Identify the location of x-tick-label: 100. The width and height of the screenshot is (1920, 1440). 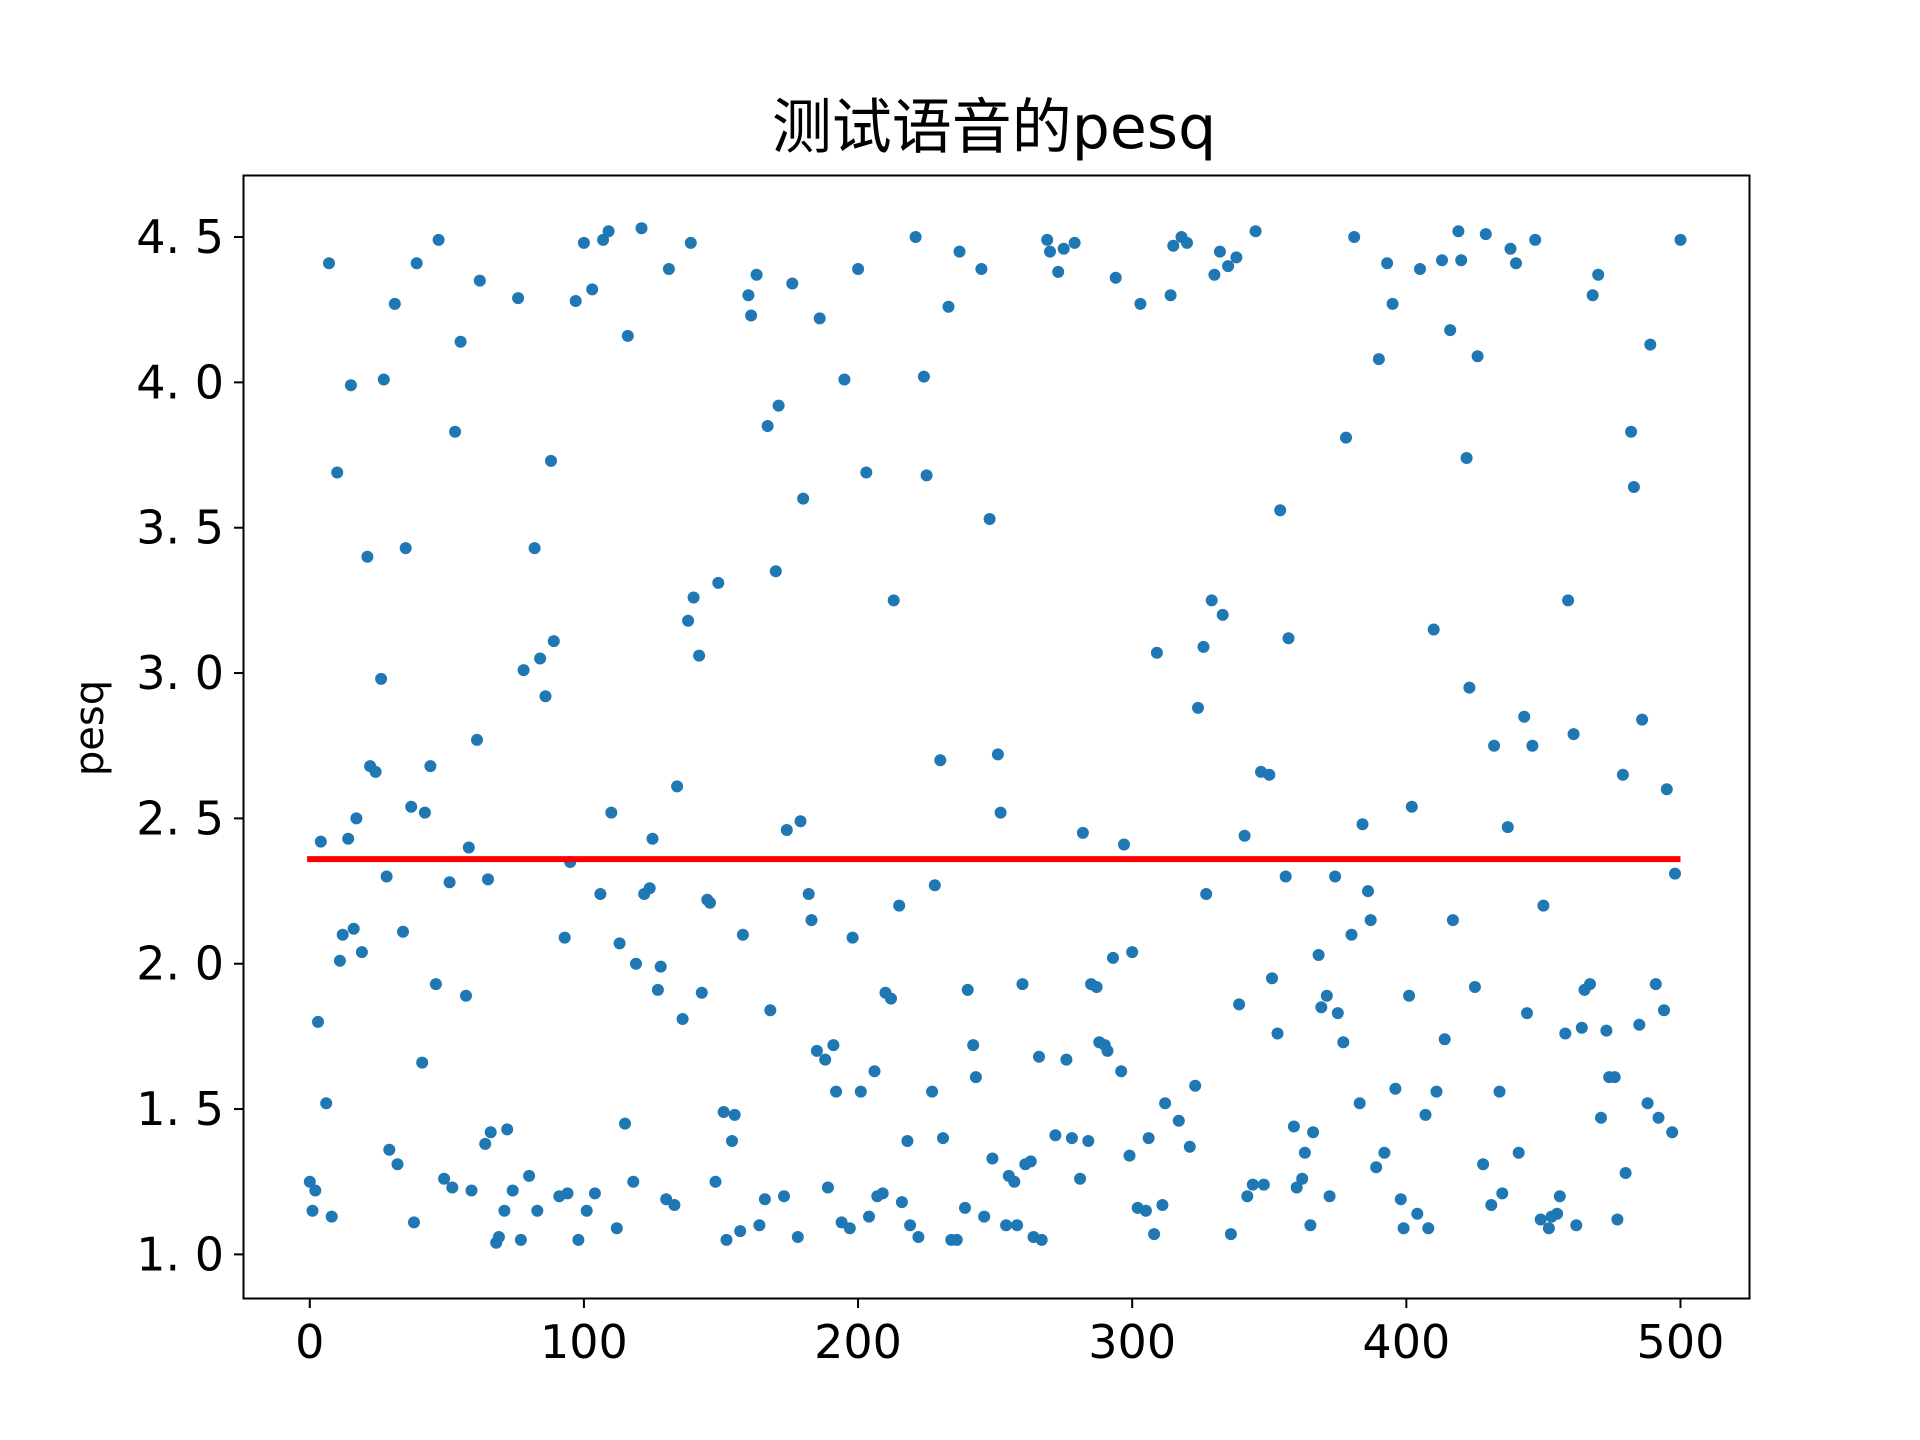
(584, 1342).